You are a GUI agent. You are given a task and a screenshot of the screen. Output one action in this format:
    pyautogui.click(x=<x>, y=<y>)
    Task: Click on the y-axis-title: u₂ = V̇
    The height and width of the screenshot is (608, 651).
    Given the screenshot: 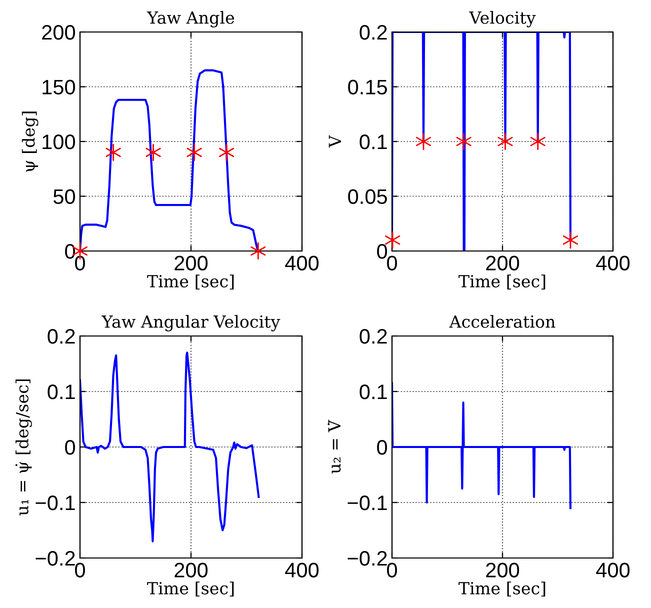 What is the action you would take?
    pyautogui.click(x=334, y=447)
    